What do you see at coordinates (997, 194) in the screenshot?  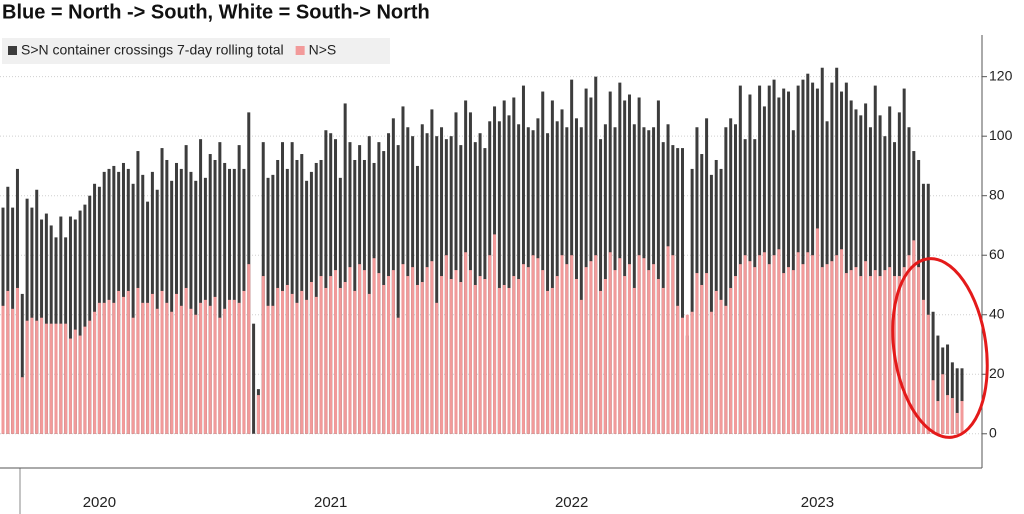 I see `y-tick-label: 80` at bounding box center [997, 194].